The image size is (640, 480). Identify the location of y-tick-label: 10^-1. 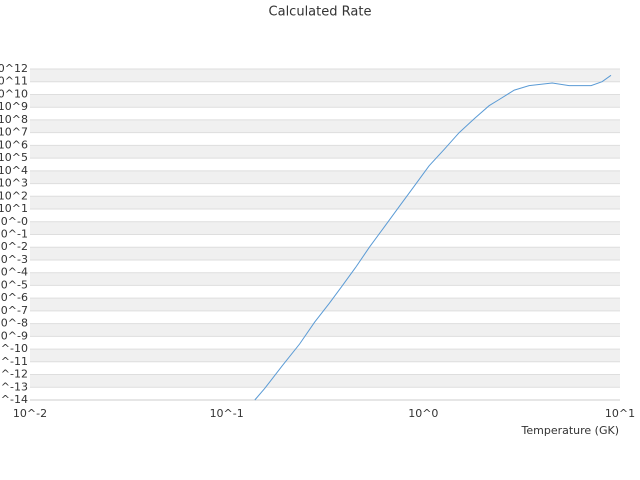
(14, 234).